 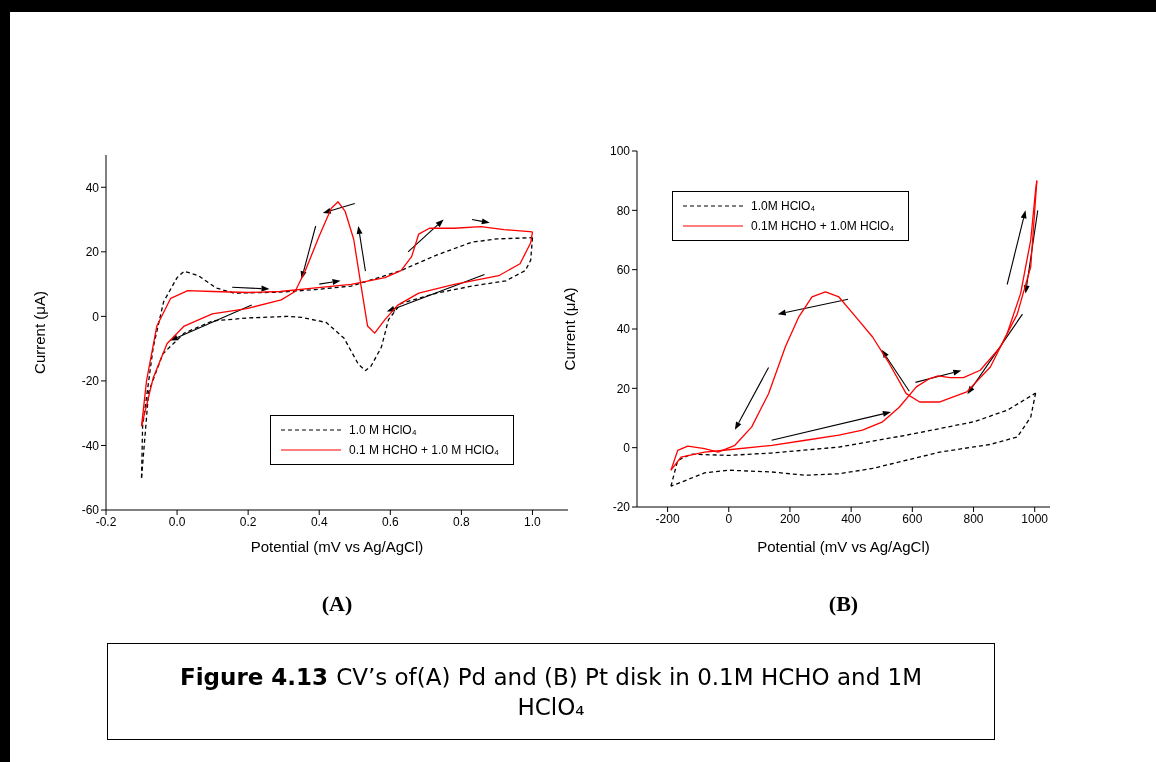 What do you see at coordinates (533, 521) in the screenshot?
I see `x-tick-label: 1.0` at bounding box center [533, 521].